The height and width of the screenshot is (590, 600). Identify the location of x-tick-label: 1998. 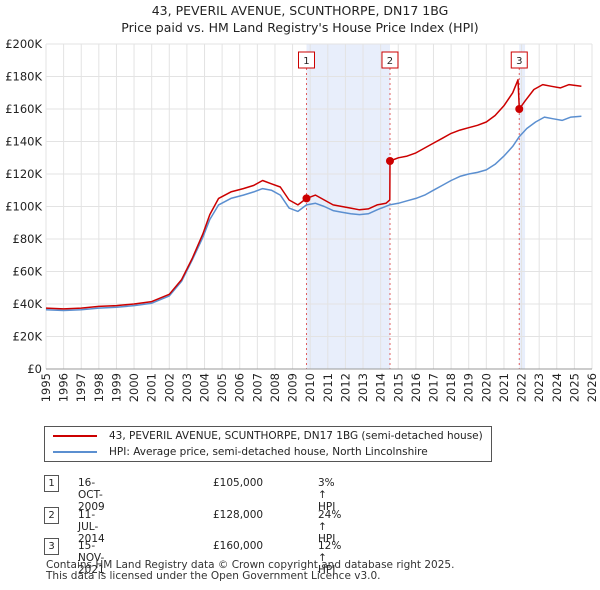
(99, 387).